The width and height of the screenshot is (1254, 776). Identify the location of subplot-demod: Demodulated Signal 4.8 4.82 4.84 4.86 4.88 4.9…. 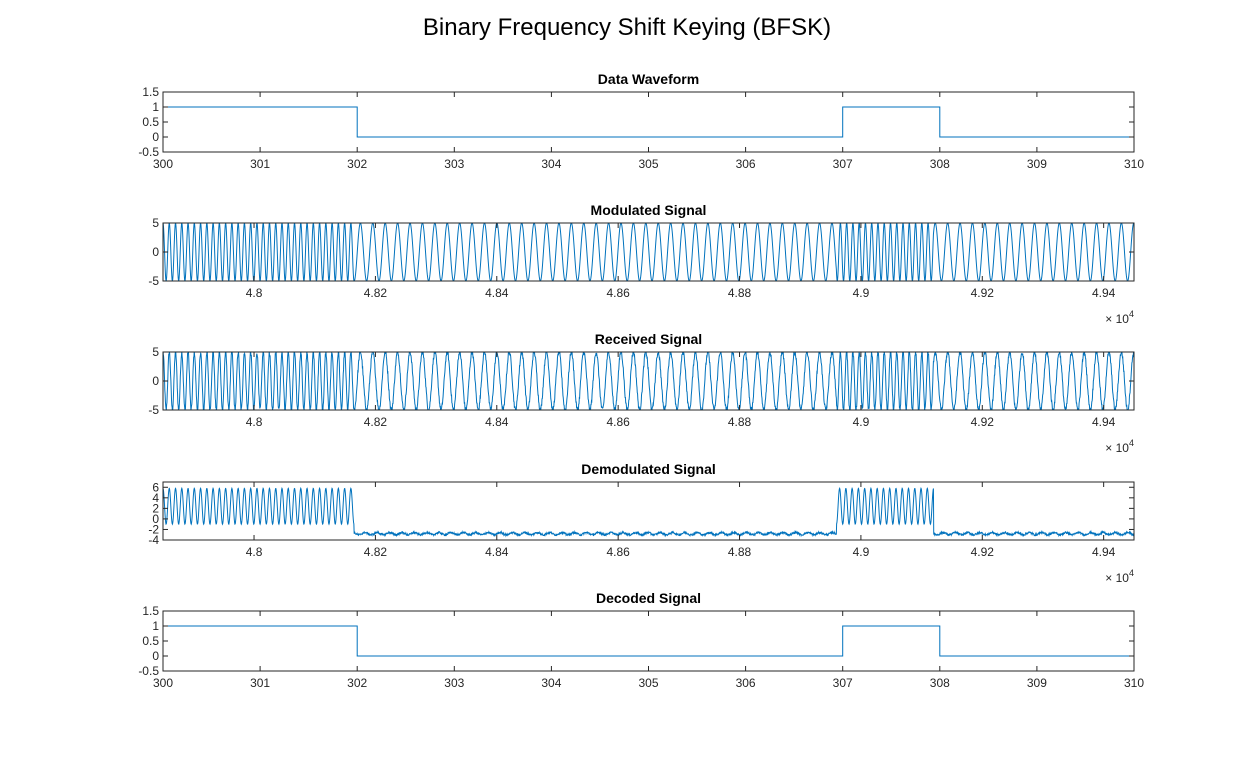
(641, 523).